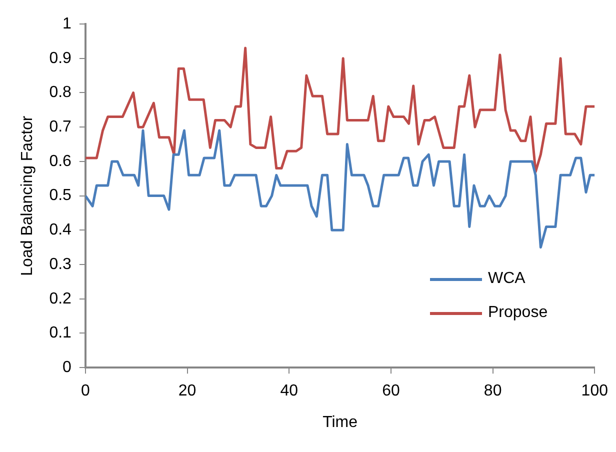 This screenshot has height=452, width=616. Describe the element at coordinates (60, 299) in the screenshot. I see `y-tick-label: 0.2` at that location.